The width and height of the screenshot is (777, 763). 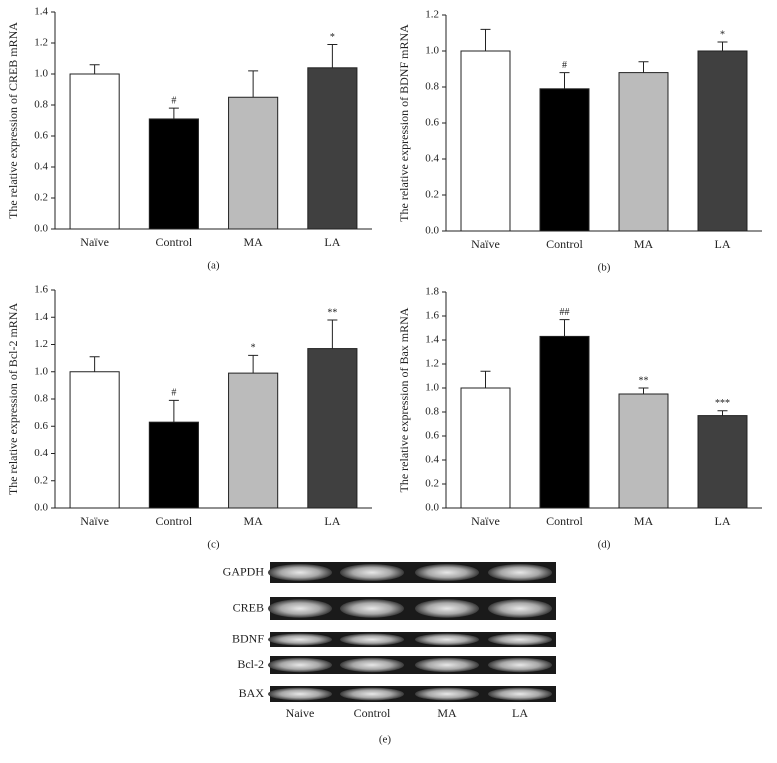 I want to click on y-tick-label: 1.6, so click(x=41, y=290).